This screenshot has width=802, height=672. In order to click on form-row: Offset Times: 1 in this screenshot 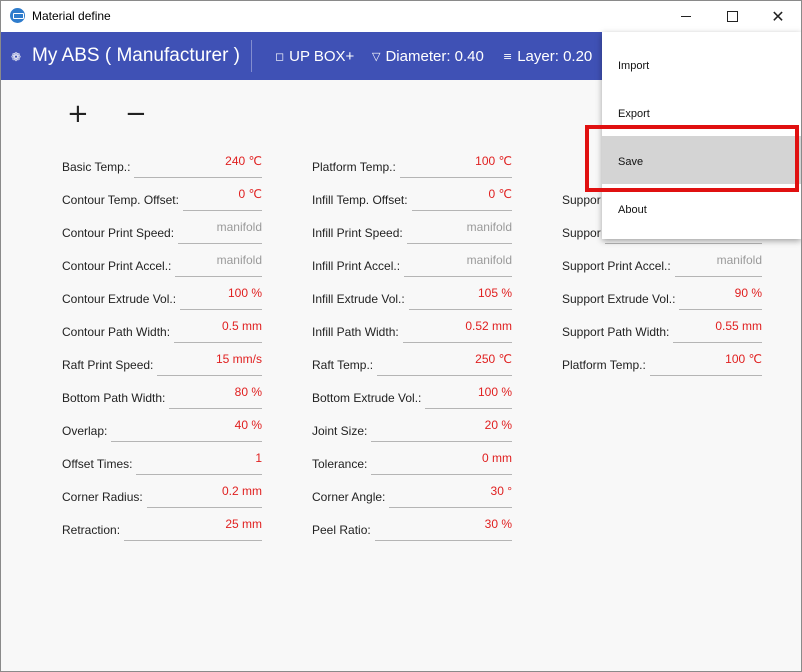, I will do `click(162, 460)`.